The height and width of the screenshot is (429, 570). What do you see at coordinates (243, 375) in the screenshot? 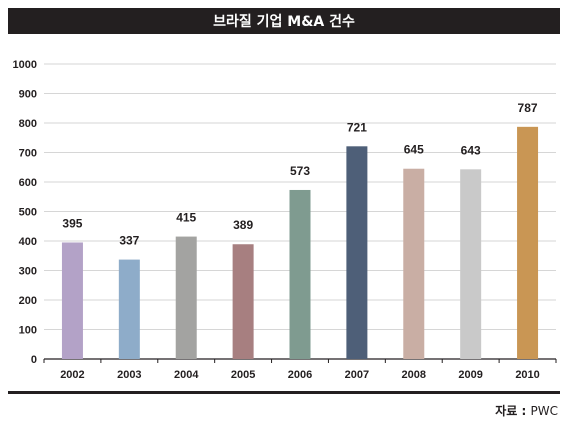
I see `x-tick-label: 2005` at bounding box center [243, 375].